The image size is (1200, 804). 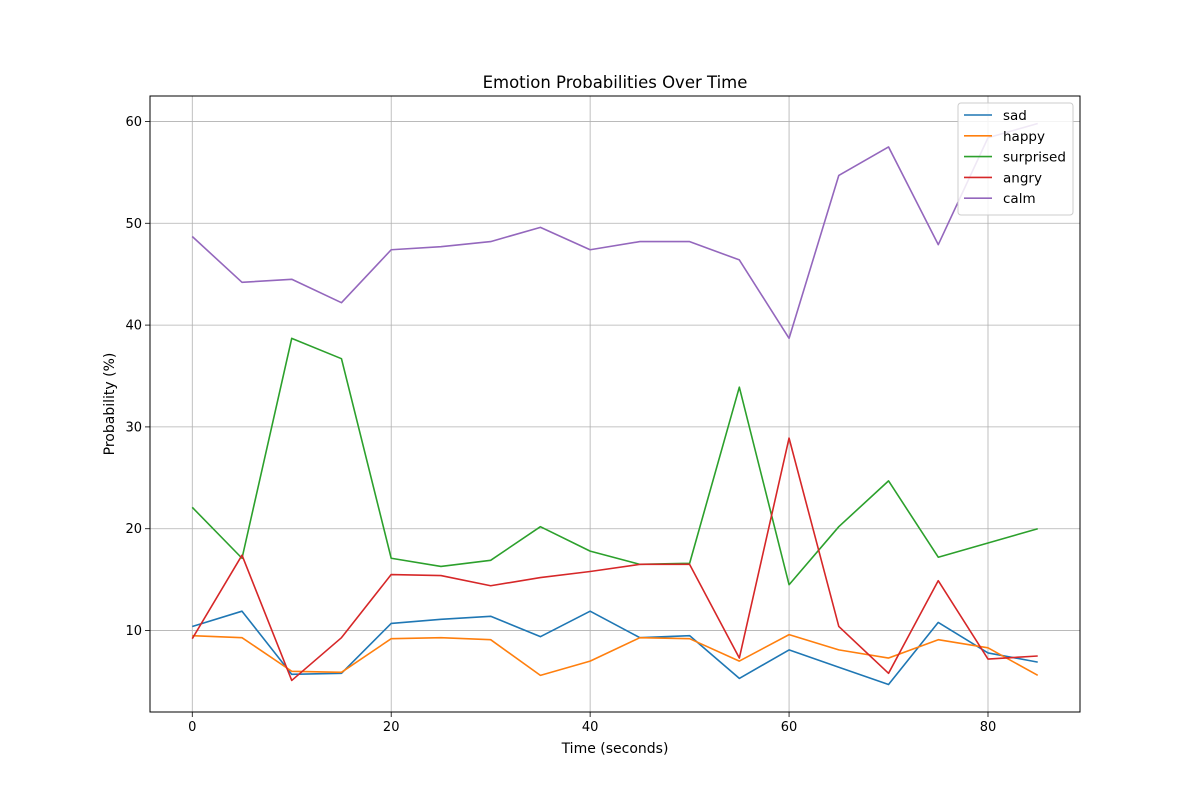 What do you see at coordinates (192, 727) in the screenshot?
I see `x-tick-label: 0` at bounding box center [192, 727].